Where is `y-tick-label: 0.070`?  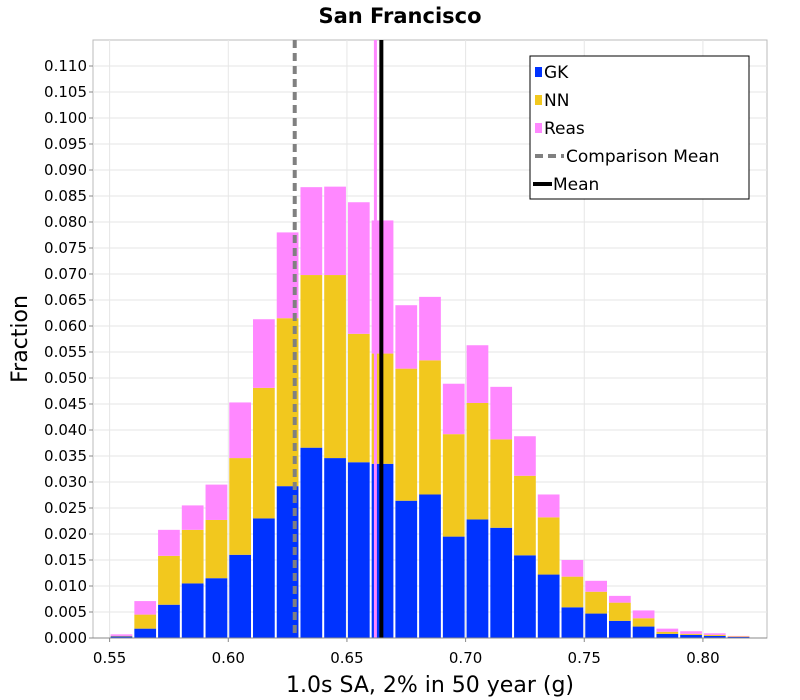
y-tick-label: 0.070 is located at coordinates (65, 274).